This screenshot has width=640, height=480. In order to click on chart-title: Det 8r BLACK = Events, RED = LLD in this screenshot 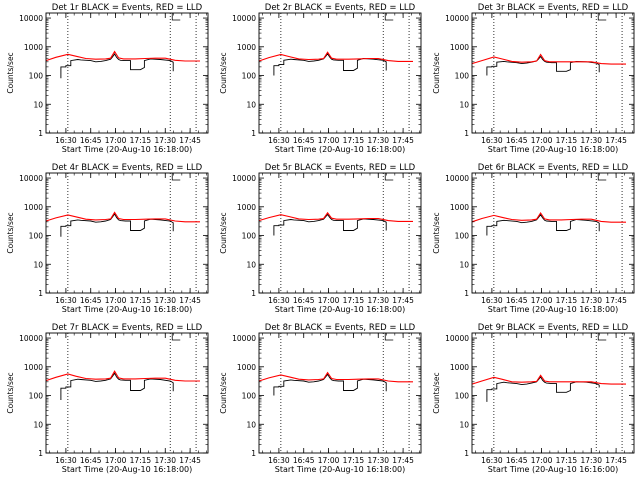, I will do `click(340, 328)`.